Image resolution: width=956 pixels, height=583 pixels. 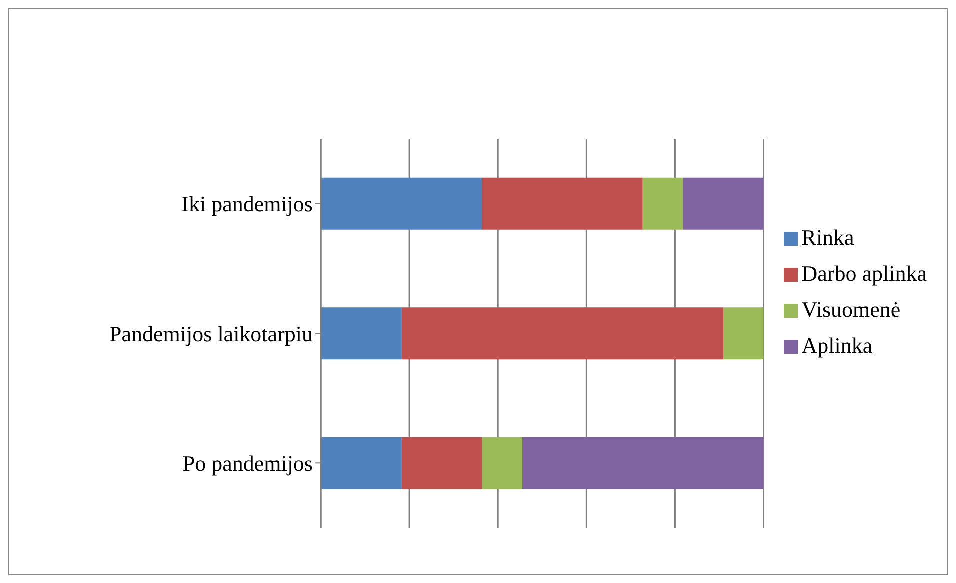 What do you see at coordinates (837, 345) in the screenshot?
I see `legend-label: Aplinka` at bounding box center [837, 345].